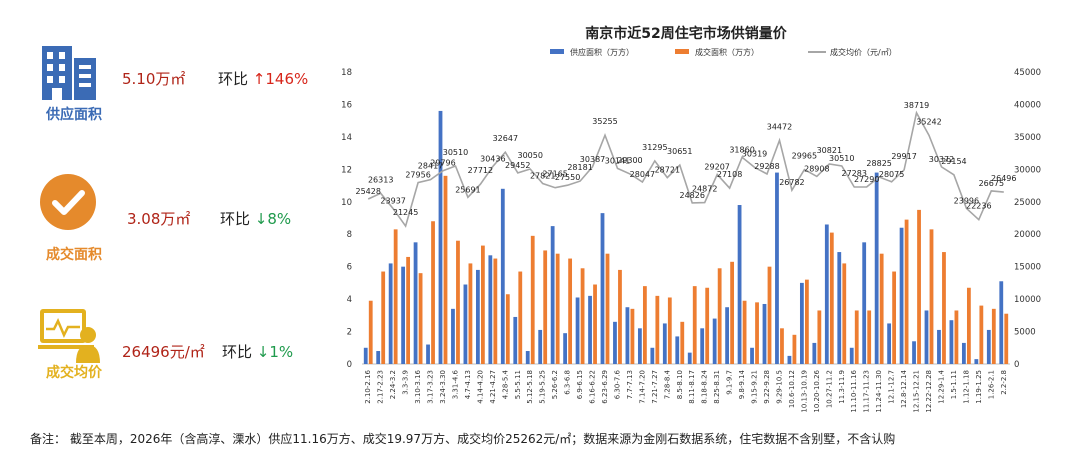  What do you see at coordinates (154, 79) in the screenshot?
I see `kpi-value: 5.10万㎡` at bounding box center [154, 79].